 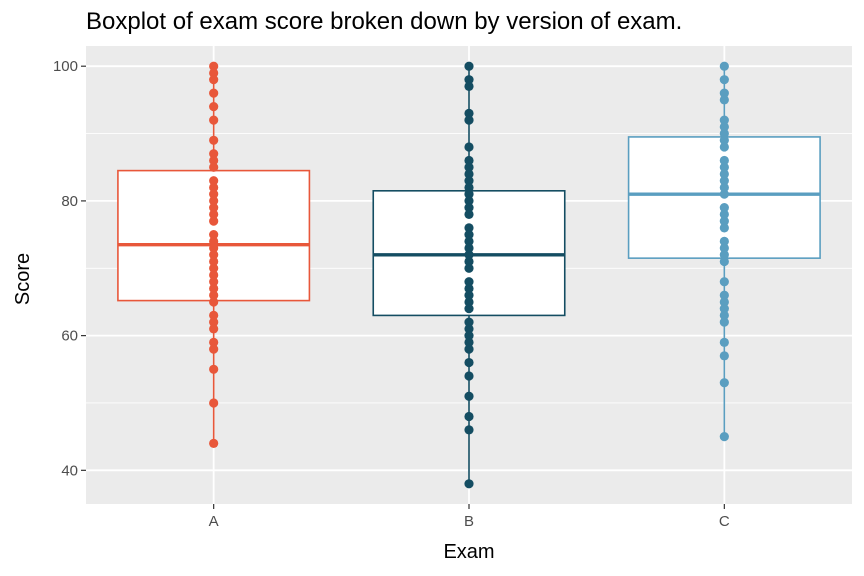 I want to click on x-tick-label: A, so click(x=214, y=521).